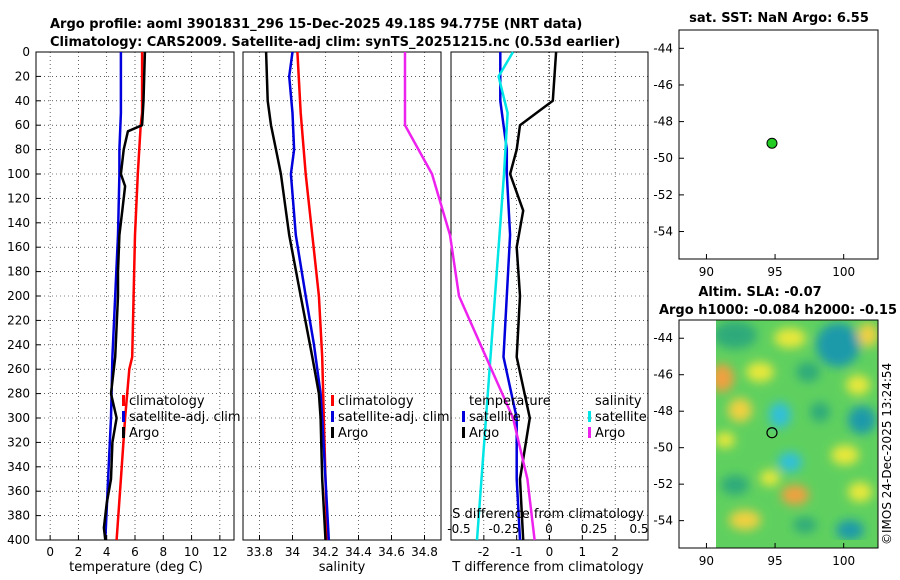 The height and width of the screenshot is (580, 900). I want to click on y-tick-label: 60, so click(22, 125).